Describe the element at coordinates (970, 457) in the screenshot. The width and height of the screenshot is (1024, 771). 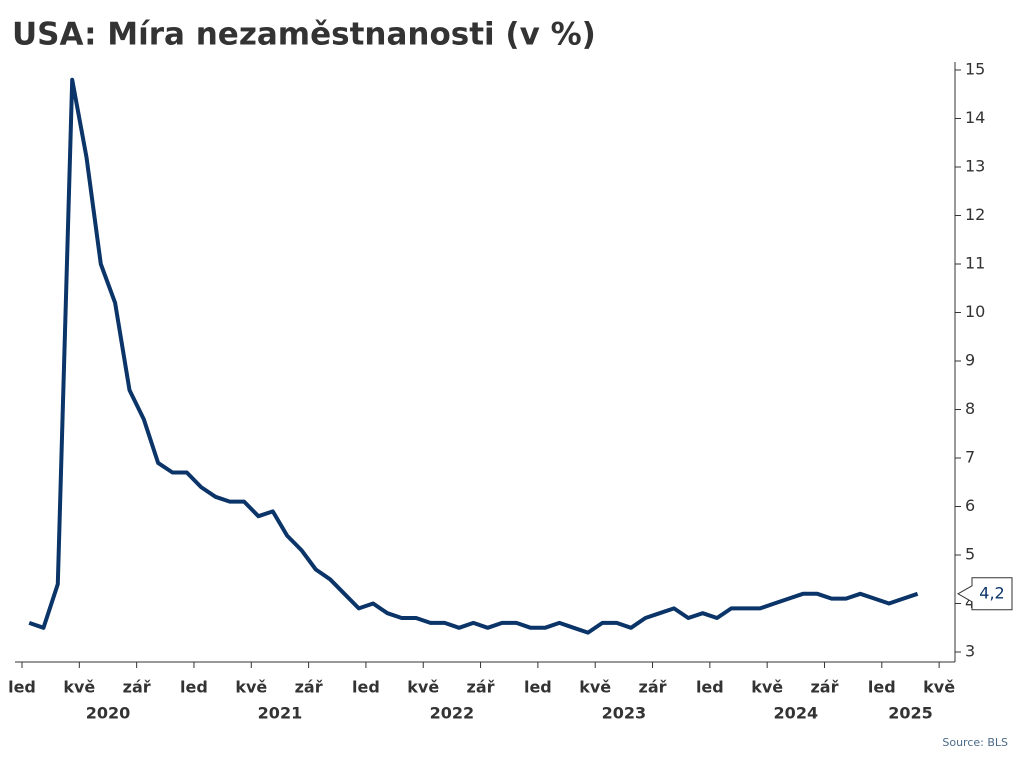
I see `y-tick-label: 7` at that location.